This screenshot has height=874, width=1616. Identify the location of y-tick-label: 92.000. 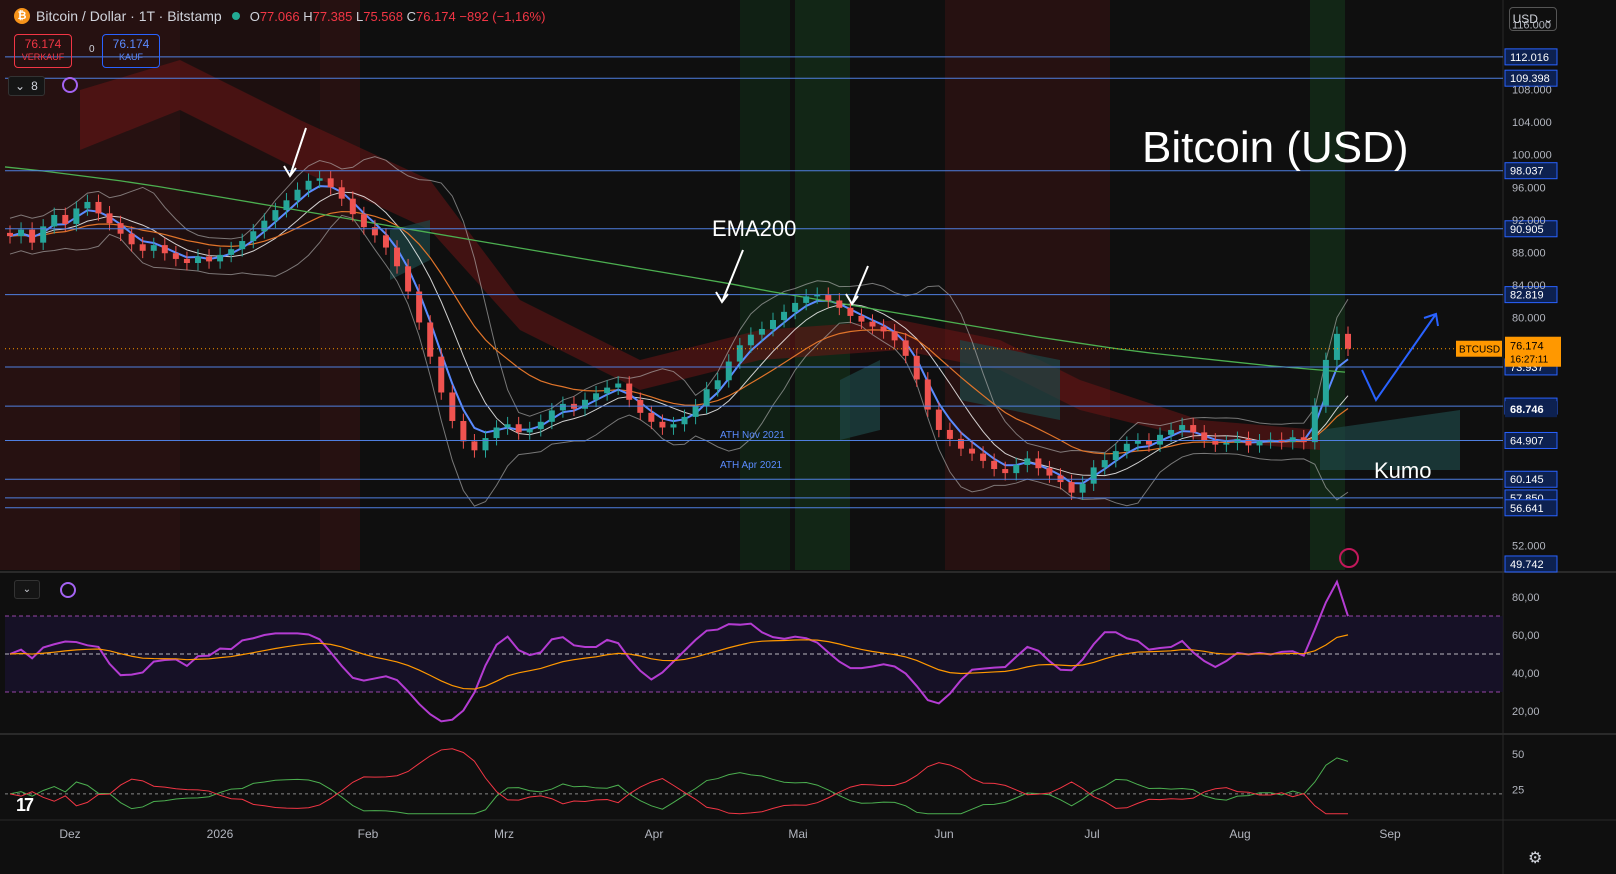
(1529, 221).